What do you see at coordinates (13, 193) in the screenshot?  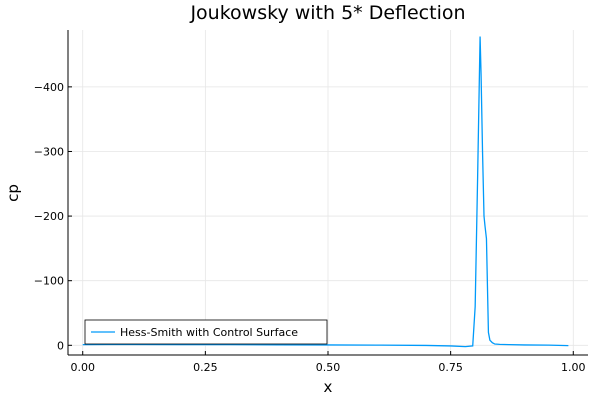 I see `y-axis-label: cp` at bounding box center [13, 193].